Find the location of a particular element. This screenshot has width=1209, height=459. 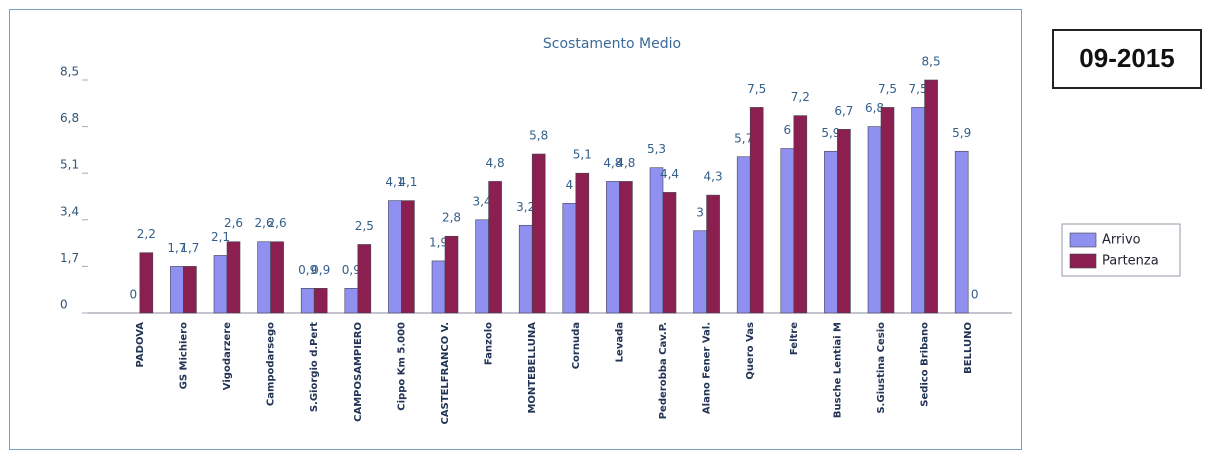

x-tick-label: Fanzolo is located at coordinates (489, 343).